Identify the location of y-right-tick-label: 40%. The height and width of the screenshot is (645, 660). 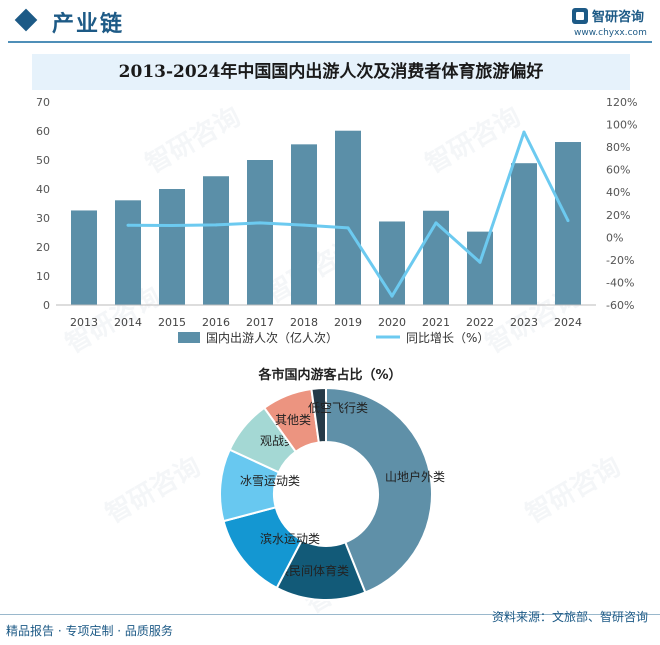
(618, 192).